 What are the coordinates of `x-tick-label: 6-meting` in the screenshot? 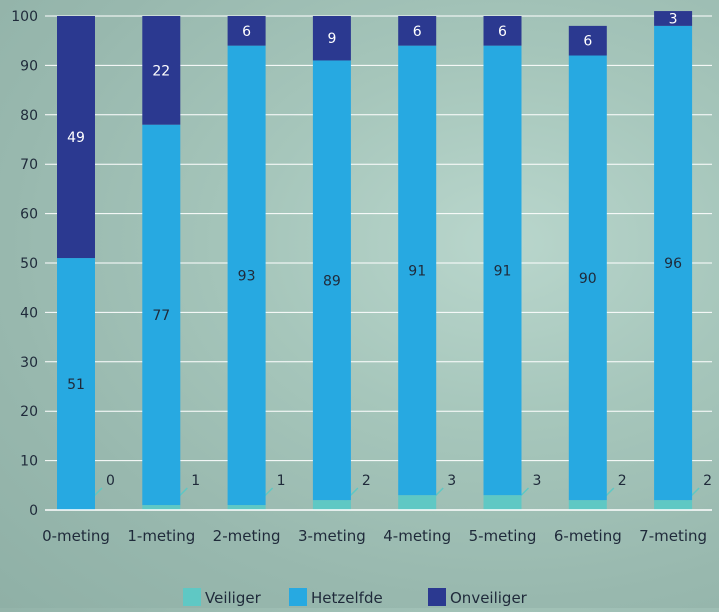 It's located at (588, 536).